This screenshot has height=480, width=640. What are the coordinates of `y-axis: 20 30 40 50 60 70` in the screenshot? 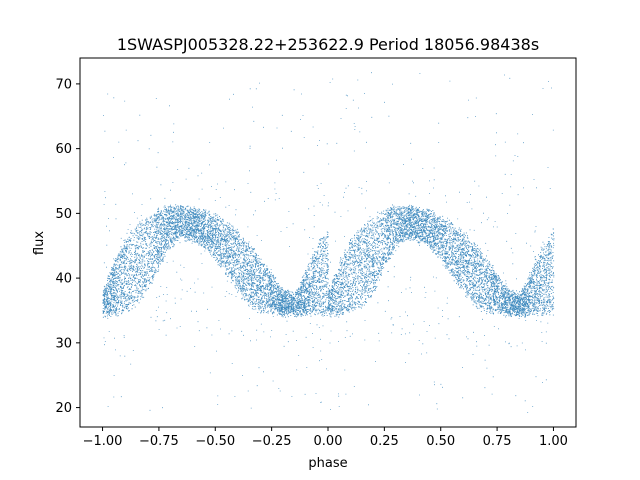 It's located at (67, 246).